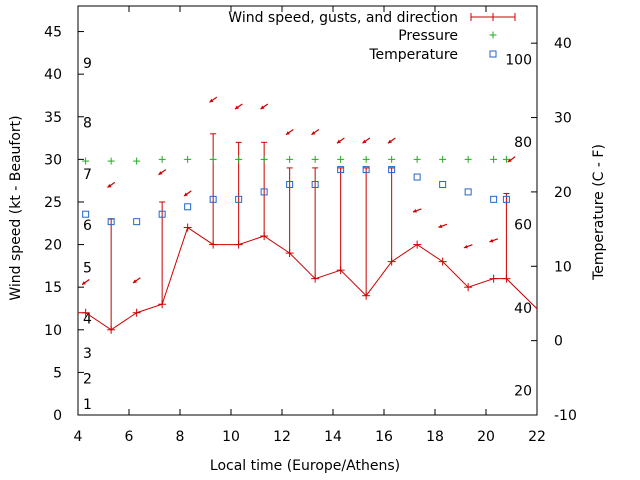 This screenshot has width=640, height=480. Describe the element at coordinates (523, 309) in the screenshot. I see `fahrenheit-label: 40` at that location.